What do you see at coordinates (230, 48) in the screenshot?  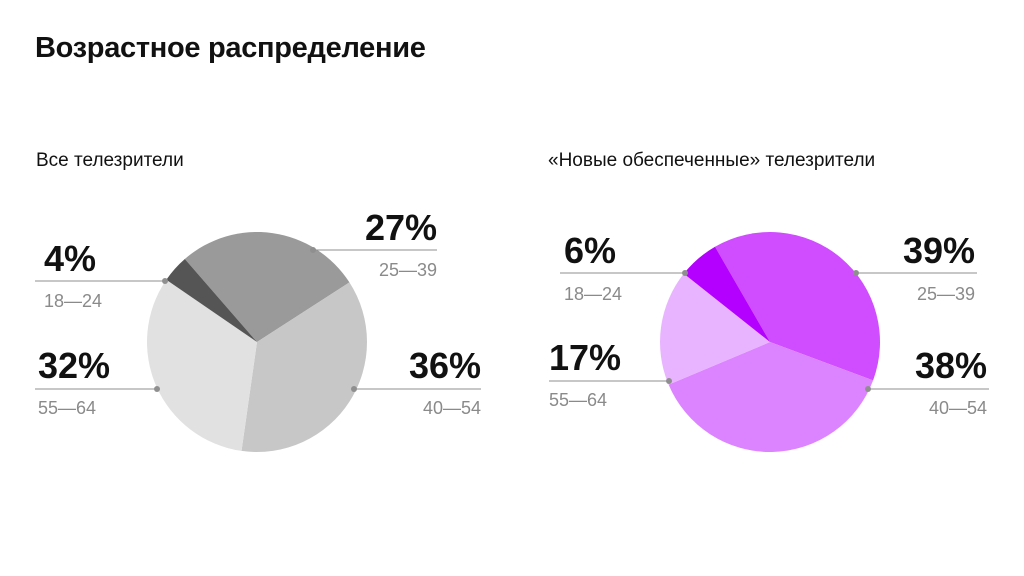 I see `page-title: Возрастное распределение` at bounding box center [230, 48].